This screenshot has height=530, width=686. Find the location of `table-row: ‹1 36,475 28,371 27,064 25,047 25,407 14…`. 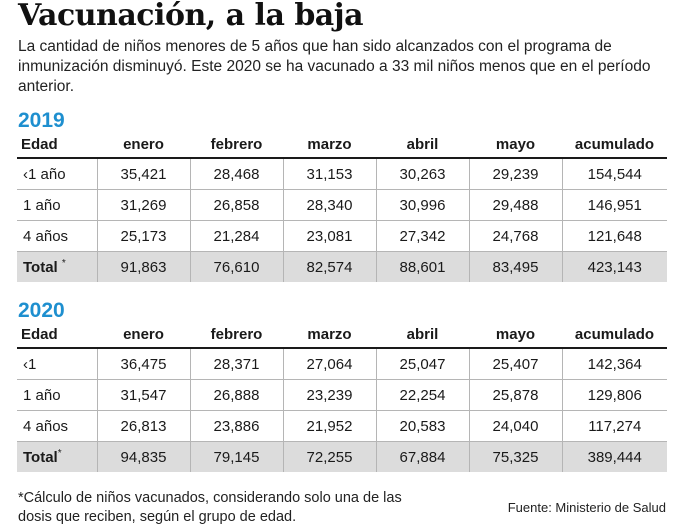

table-row: ‹1 36,475 28,371 27,064 25,047 25,407 14… is located at coordinates (342, 364).